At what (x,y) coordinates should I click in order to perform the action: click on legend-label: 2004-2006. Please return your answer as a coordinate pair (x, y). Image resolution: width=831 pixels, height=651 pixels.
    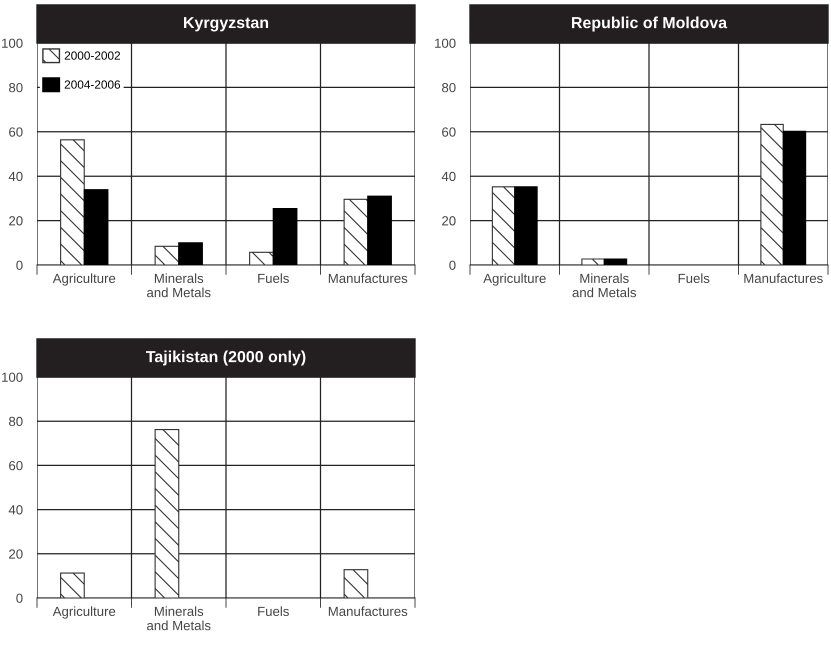
    Looking at the image, I should click on (92, 84).